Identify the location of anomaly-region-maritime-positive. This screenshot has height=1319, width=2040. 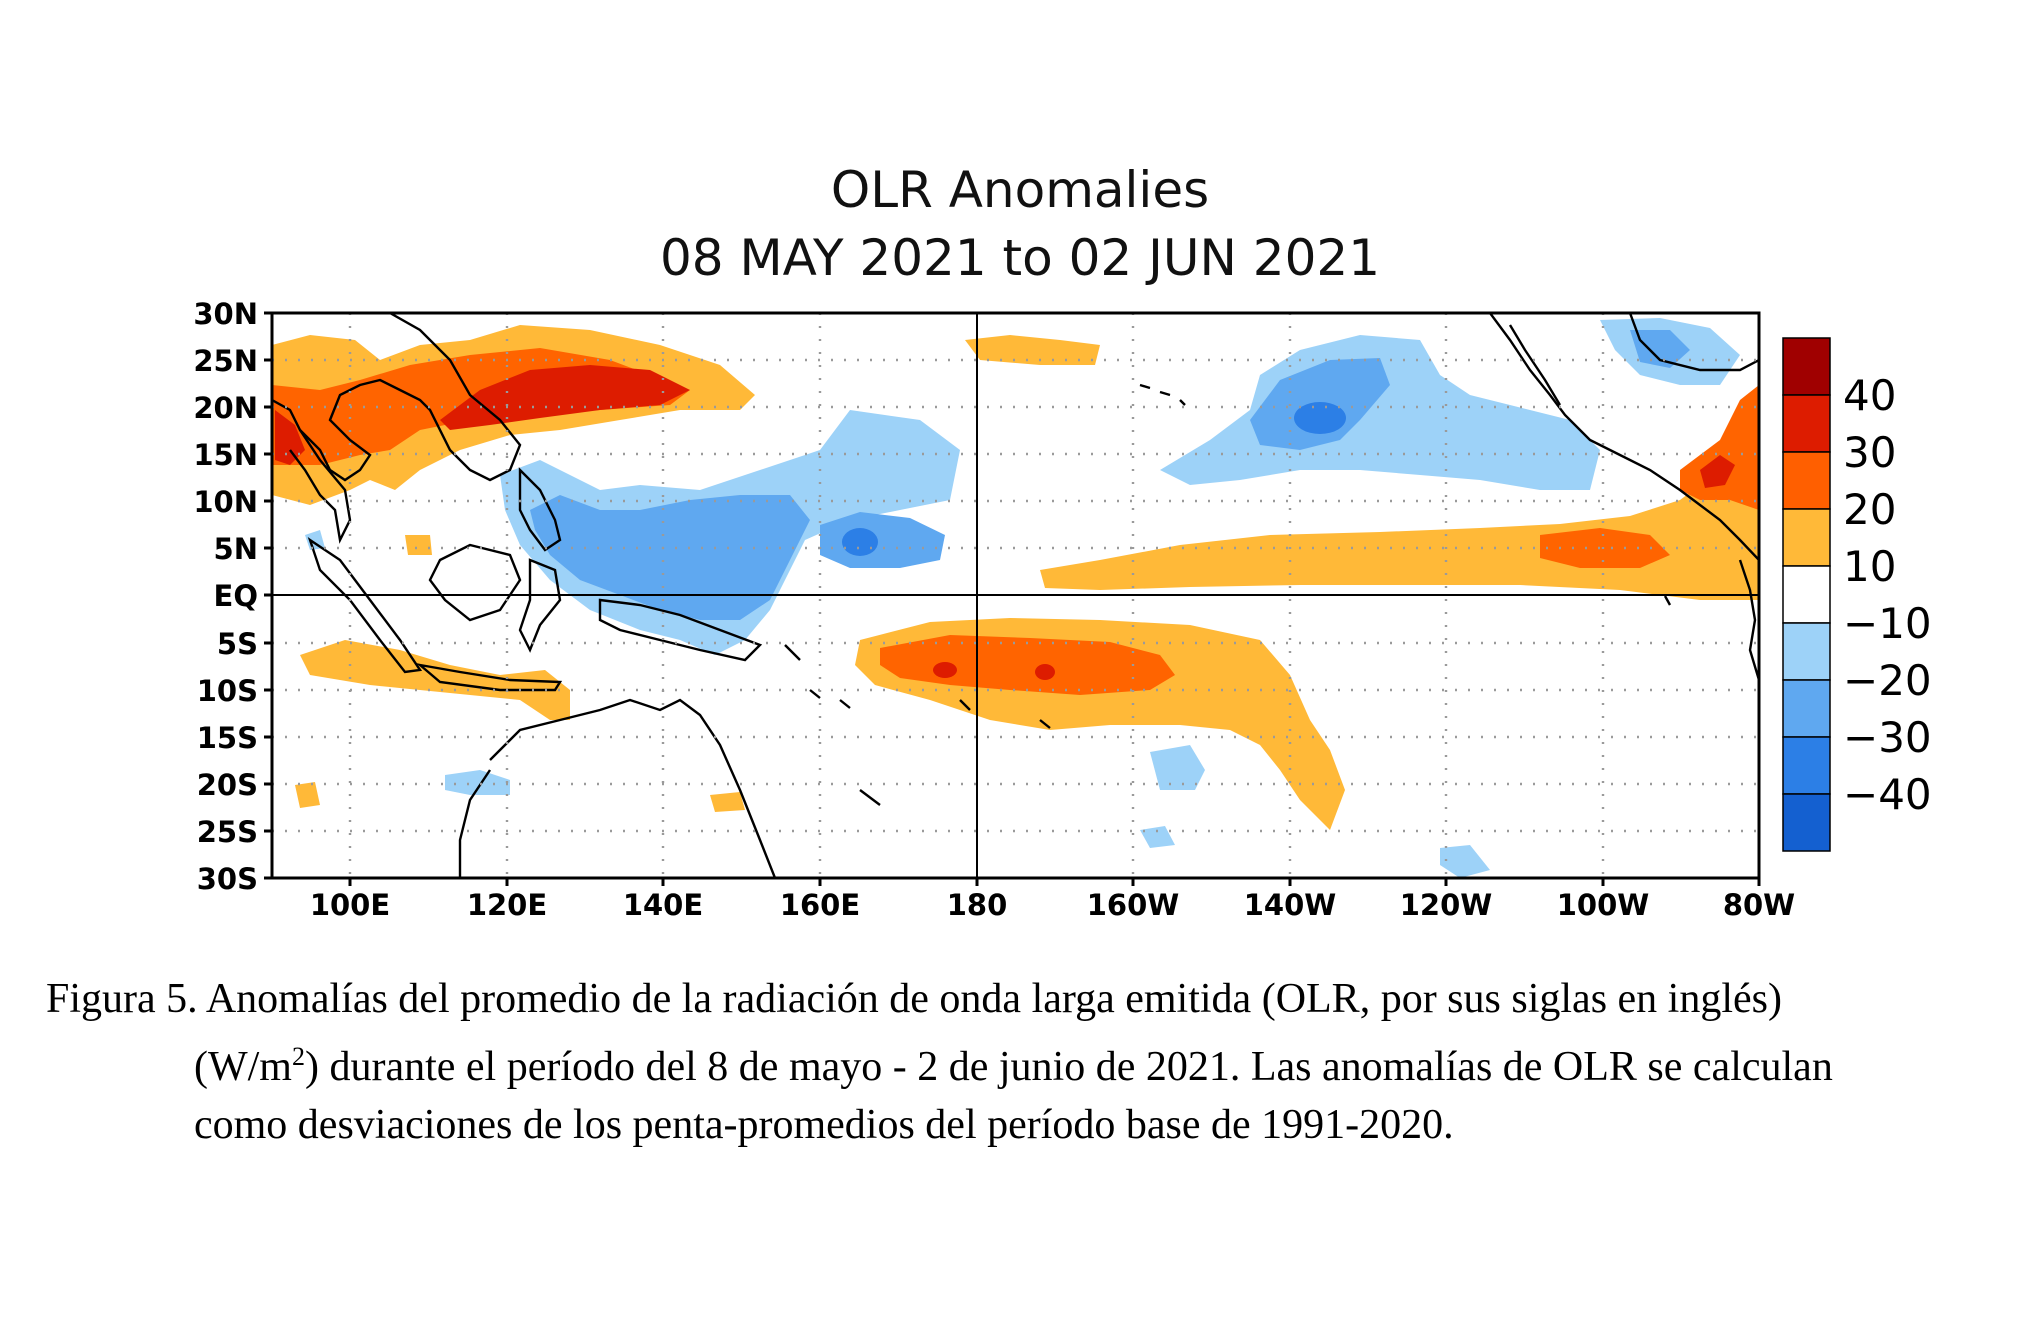
(435, 680).